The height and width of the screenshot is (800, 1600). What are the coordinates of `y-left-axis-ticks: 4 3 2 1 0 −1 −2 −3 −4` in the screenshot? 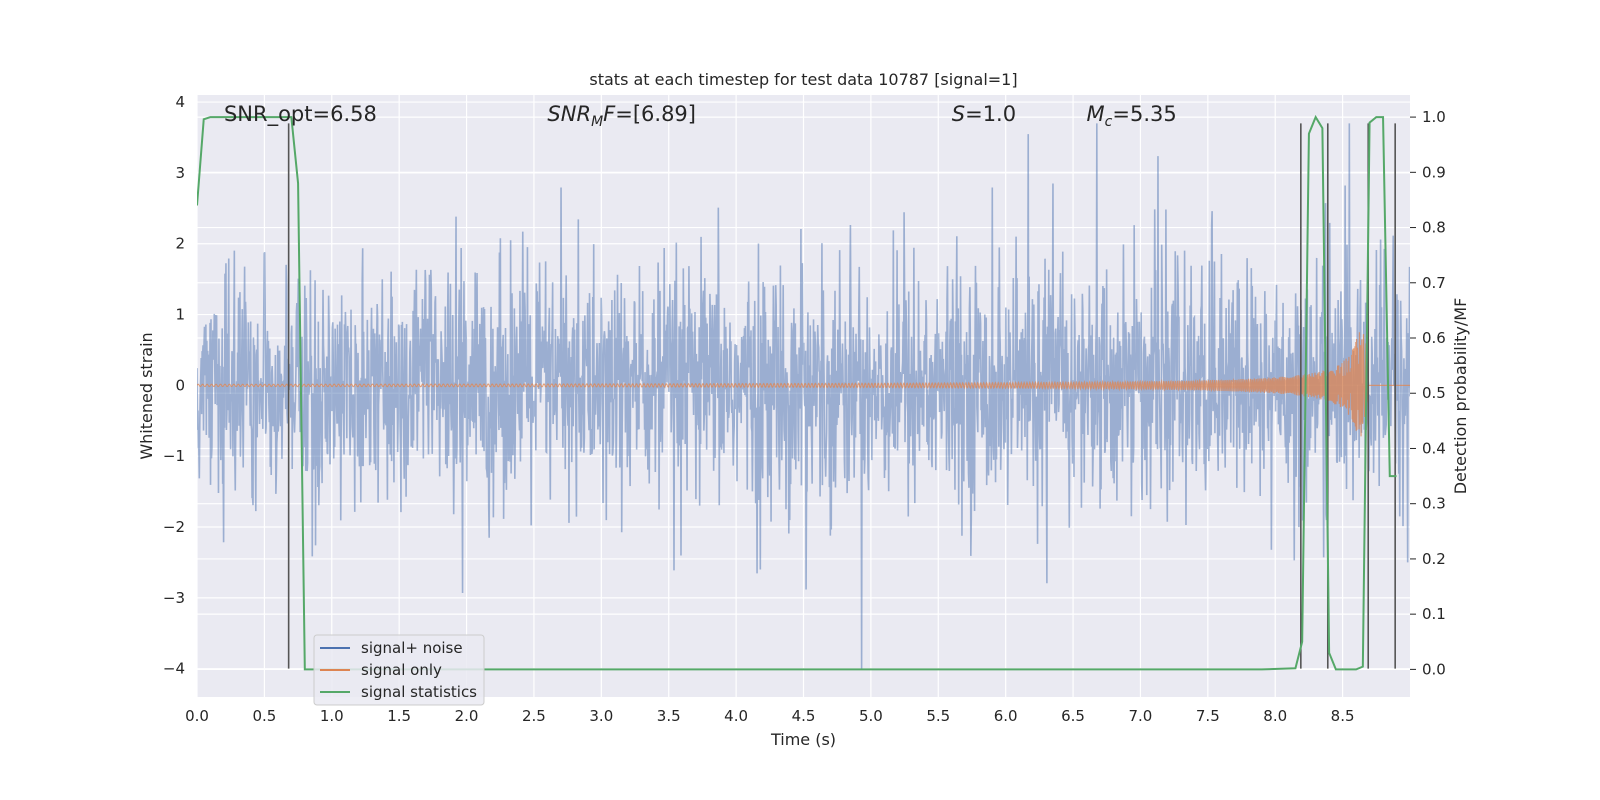 It's located at (174, 385).